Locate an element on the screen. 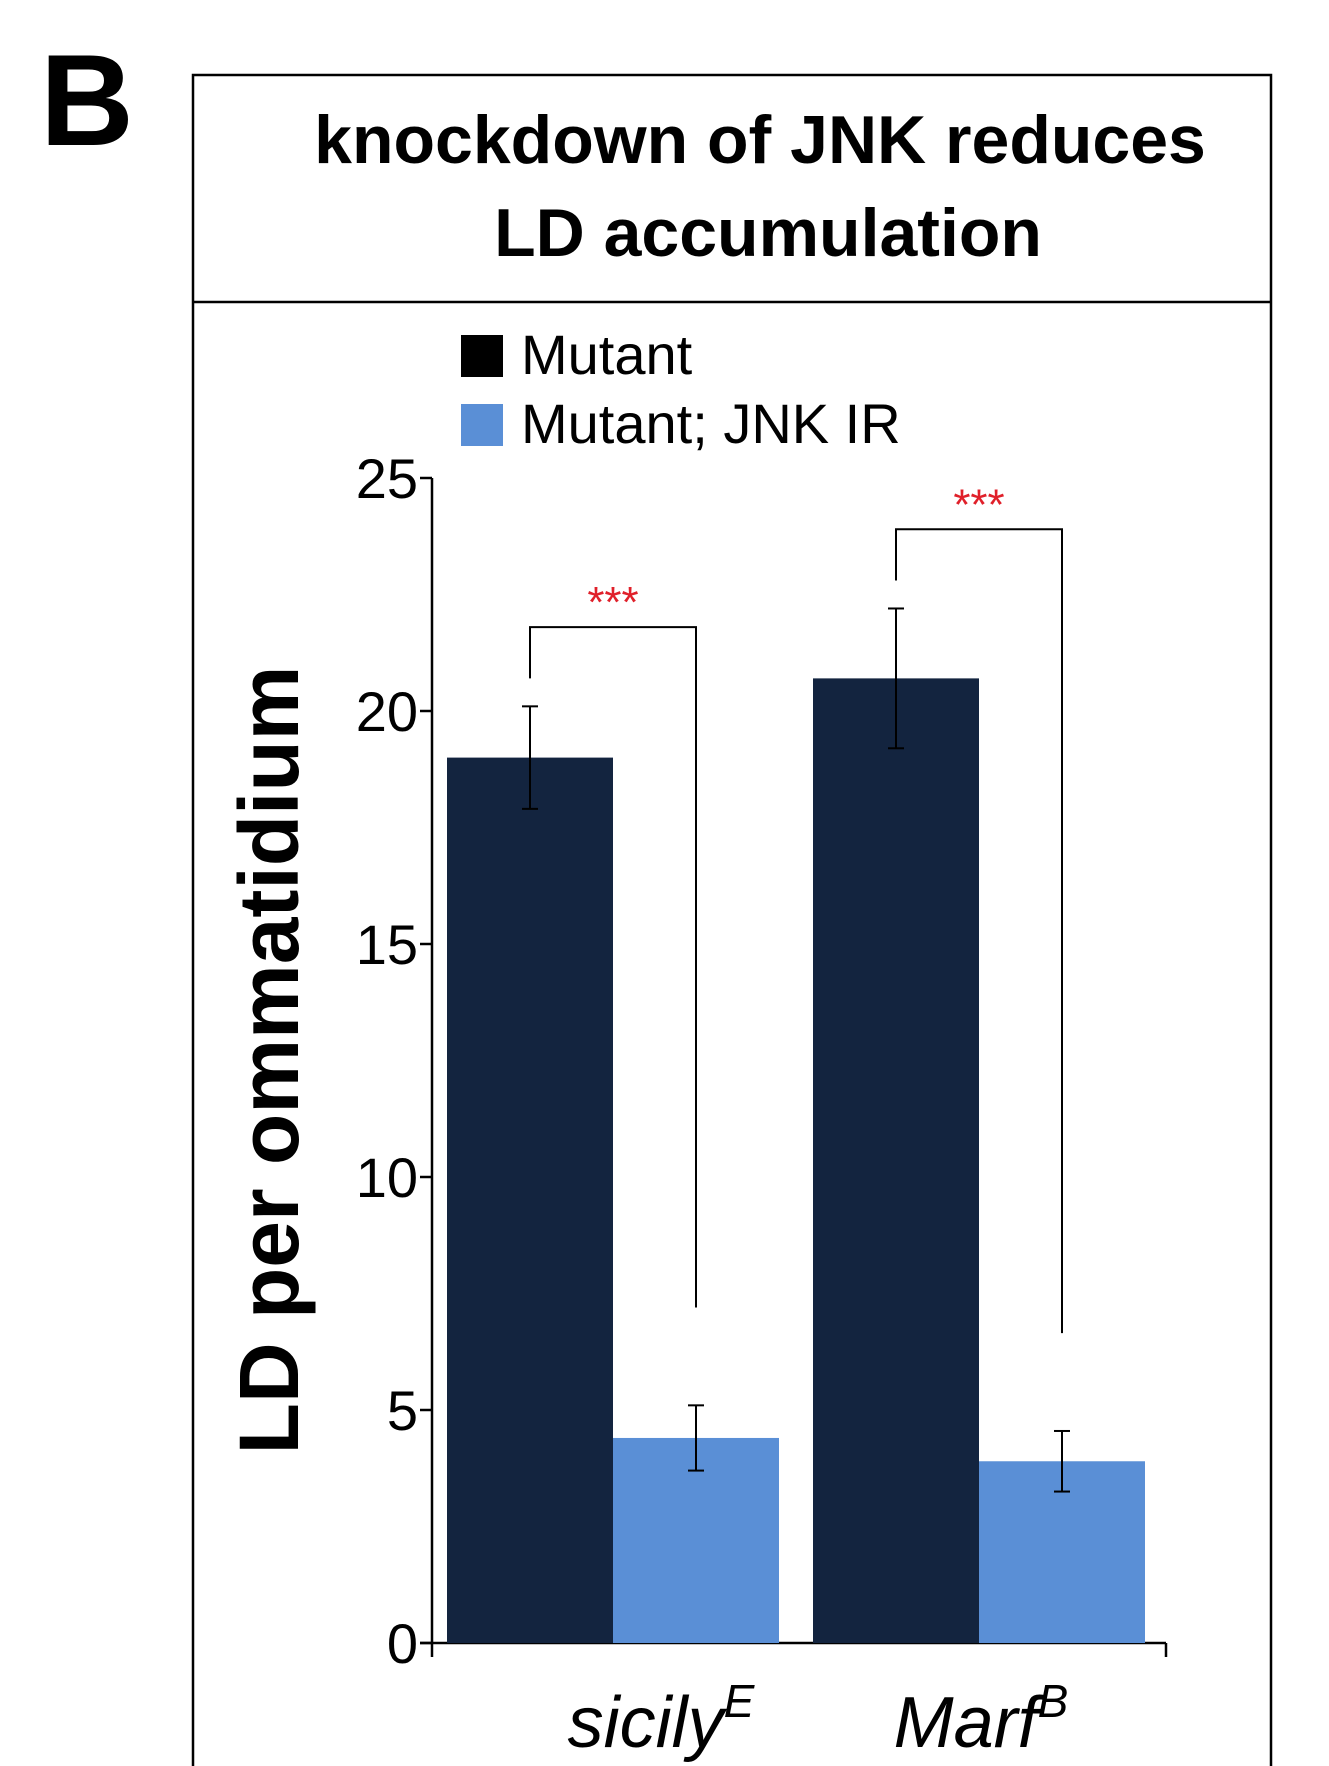  category-label-marf: MarfB is located at coordinates (981, 1719).